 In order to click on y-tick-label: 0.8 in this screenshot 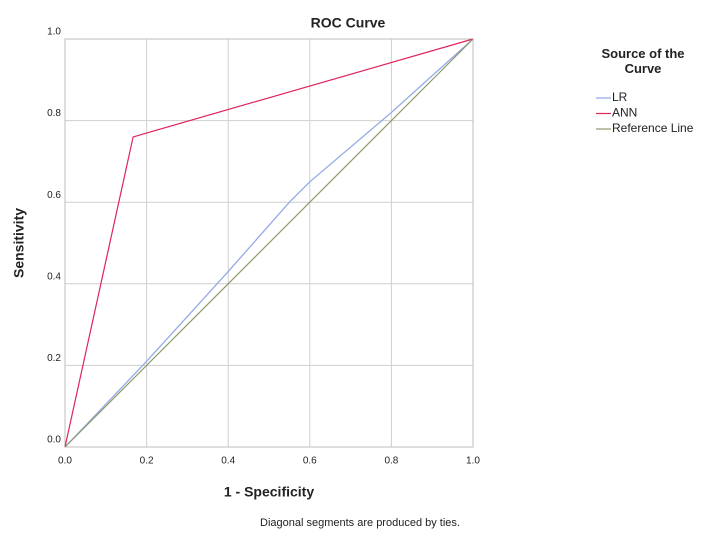, I will do `click(54, 113)`.